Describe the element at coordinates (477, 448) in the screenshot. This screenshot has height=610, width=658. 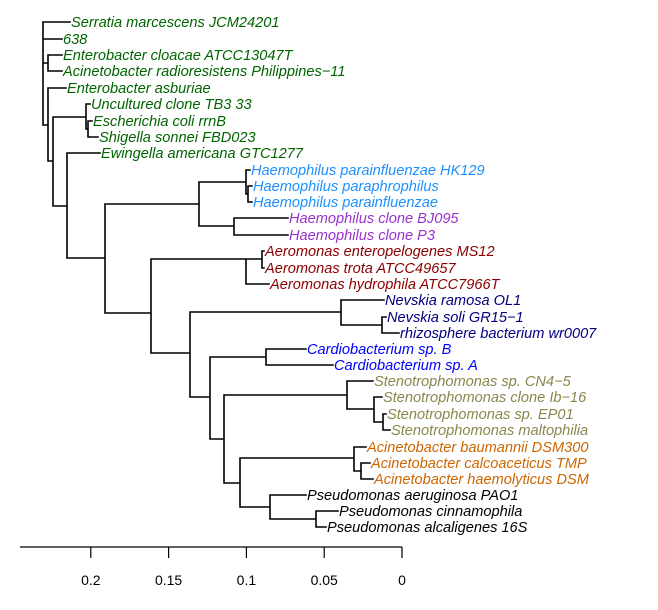
I see `leaf-label: Acinetobacter baumannii DSM300` at that location.